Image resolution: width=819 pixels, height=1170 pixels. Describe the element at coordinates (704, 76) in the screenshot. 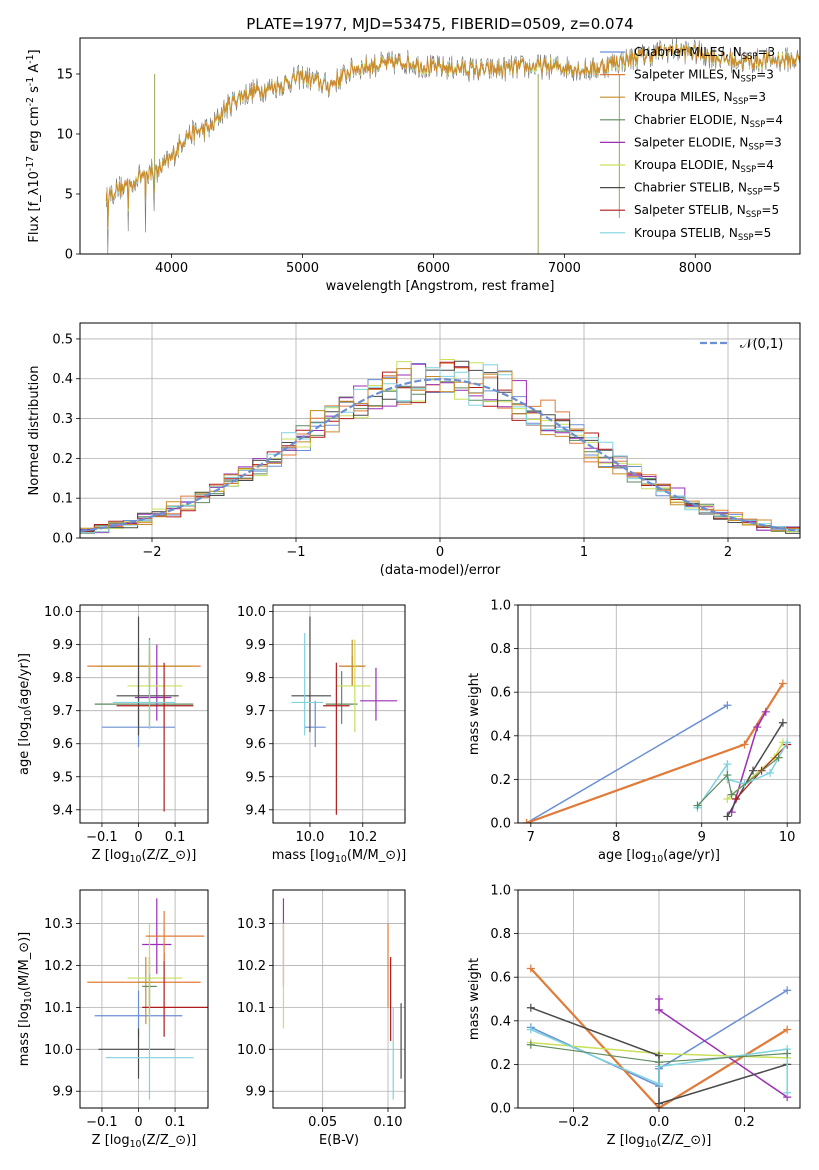

I see `legend-entry: Salpeter MILES, NSSP=3` at that location.